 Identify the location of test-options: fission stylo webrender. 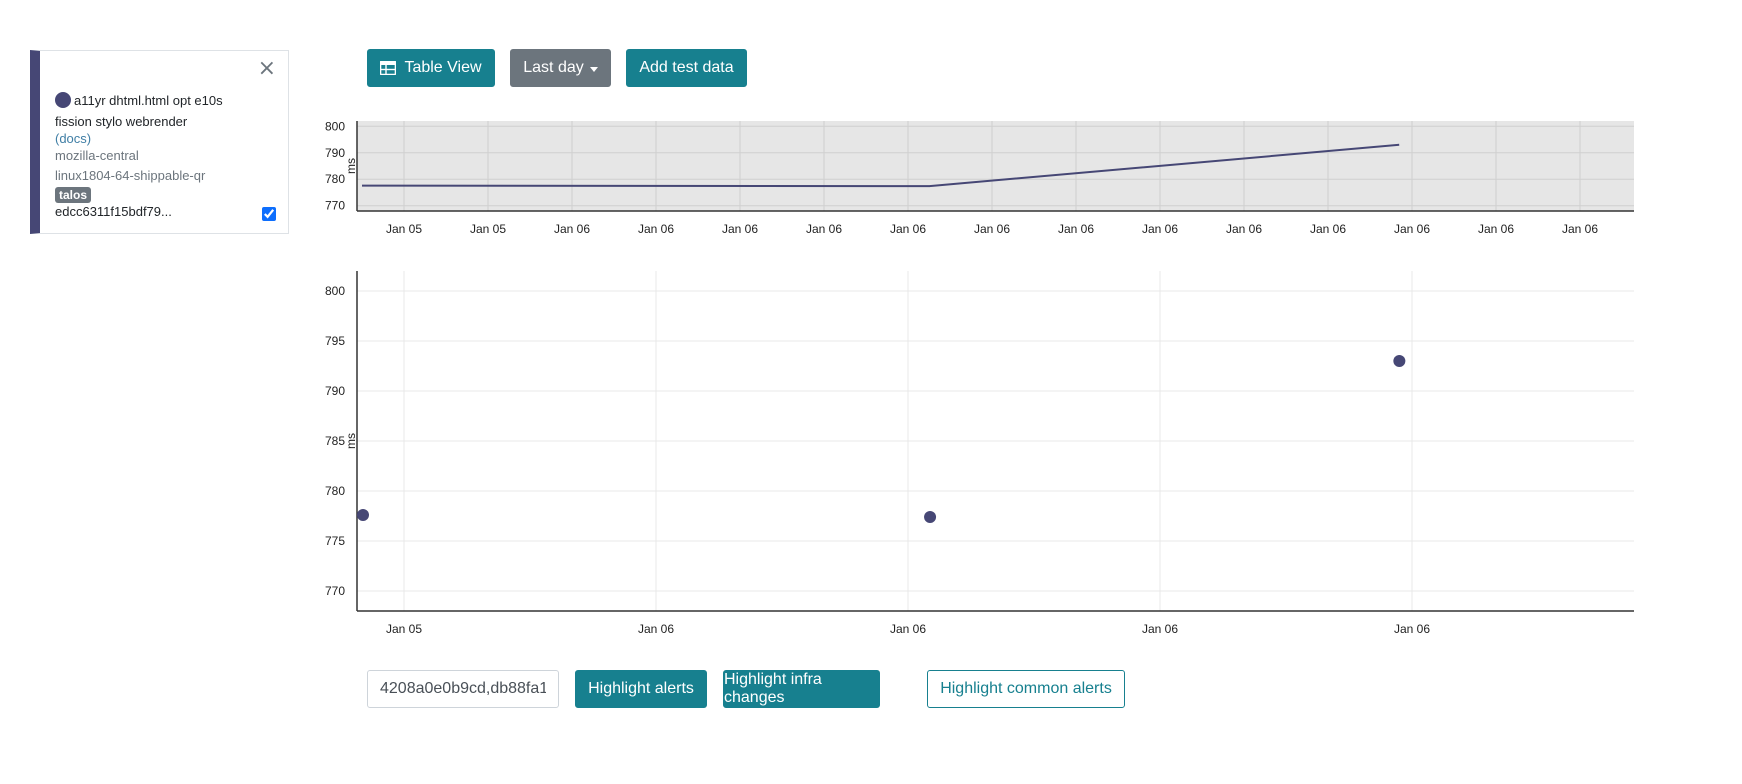
(121, 121).